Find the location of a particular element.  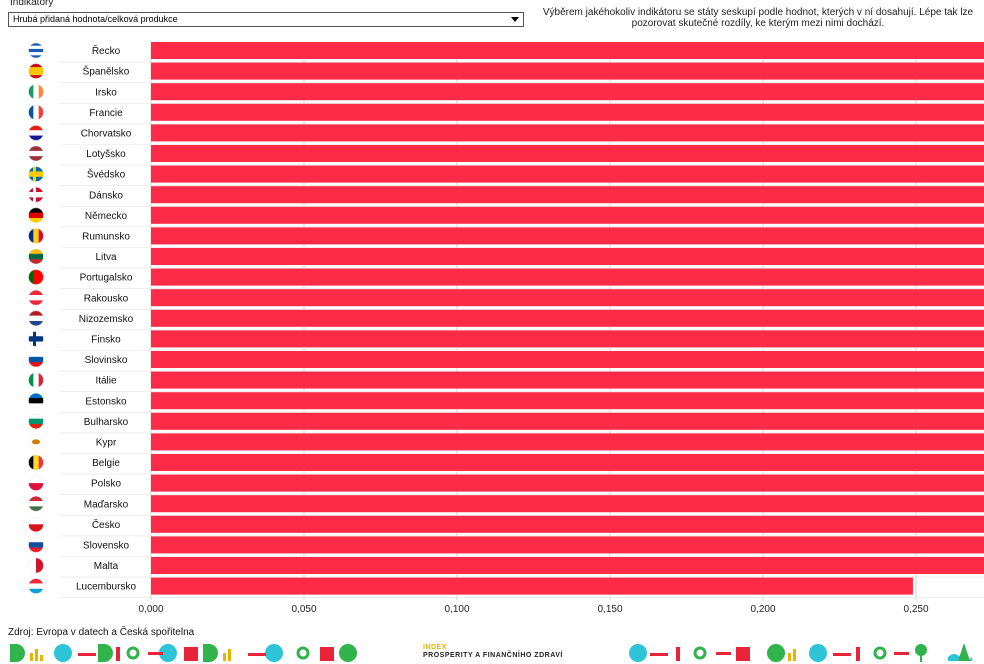

indicator-label: Indikátory is located at coordinates (32, 4).